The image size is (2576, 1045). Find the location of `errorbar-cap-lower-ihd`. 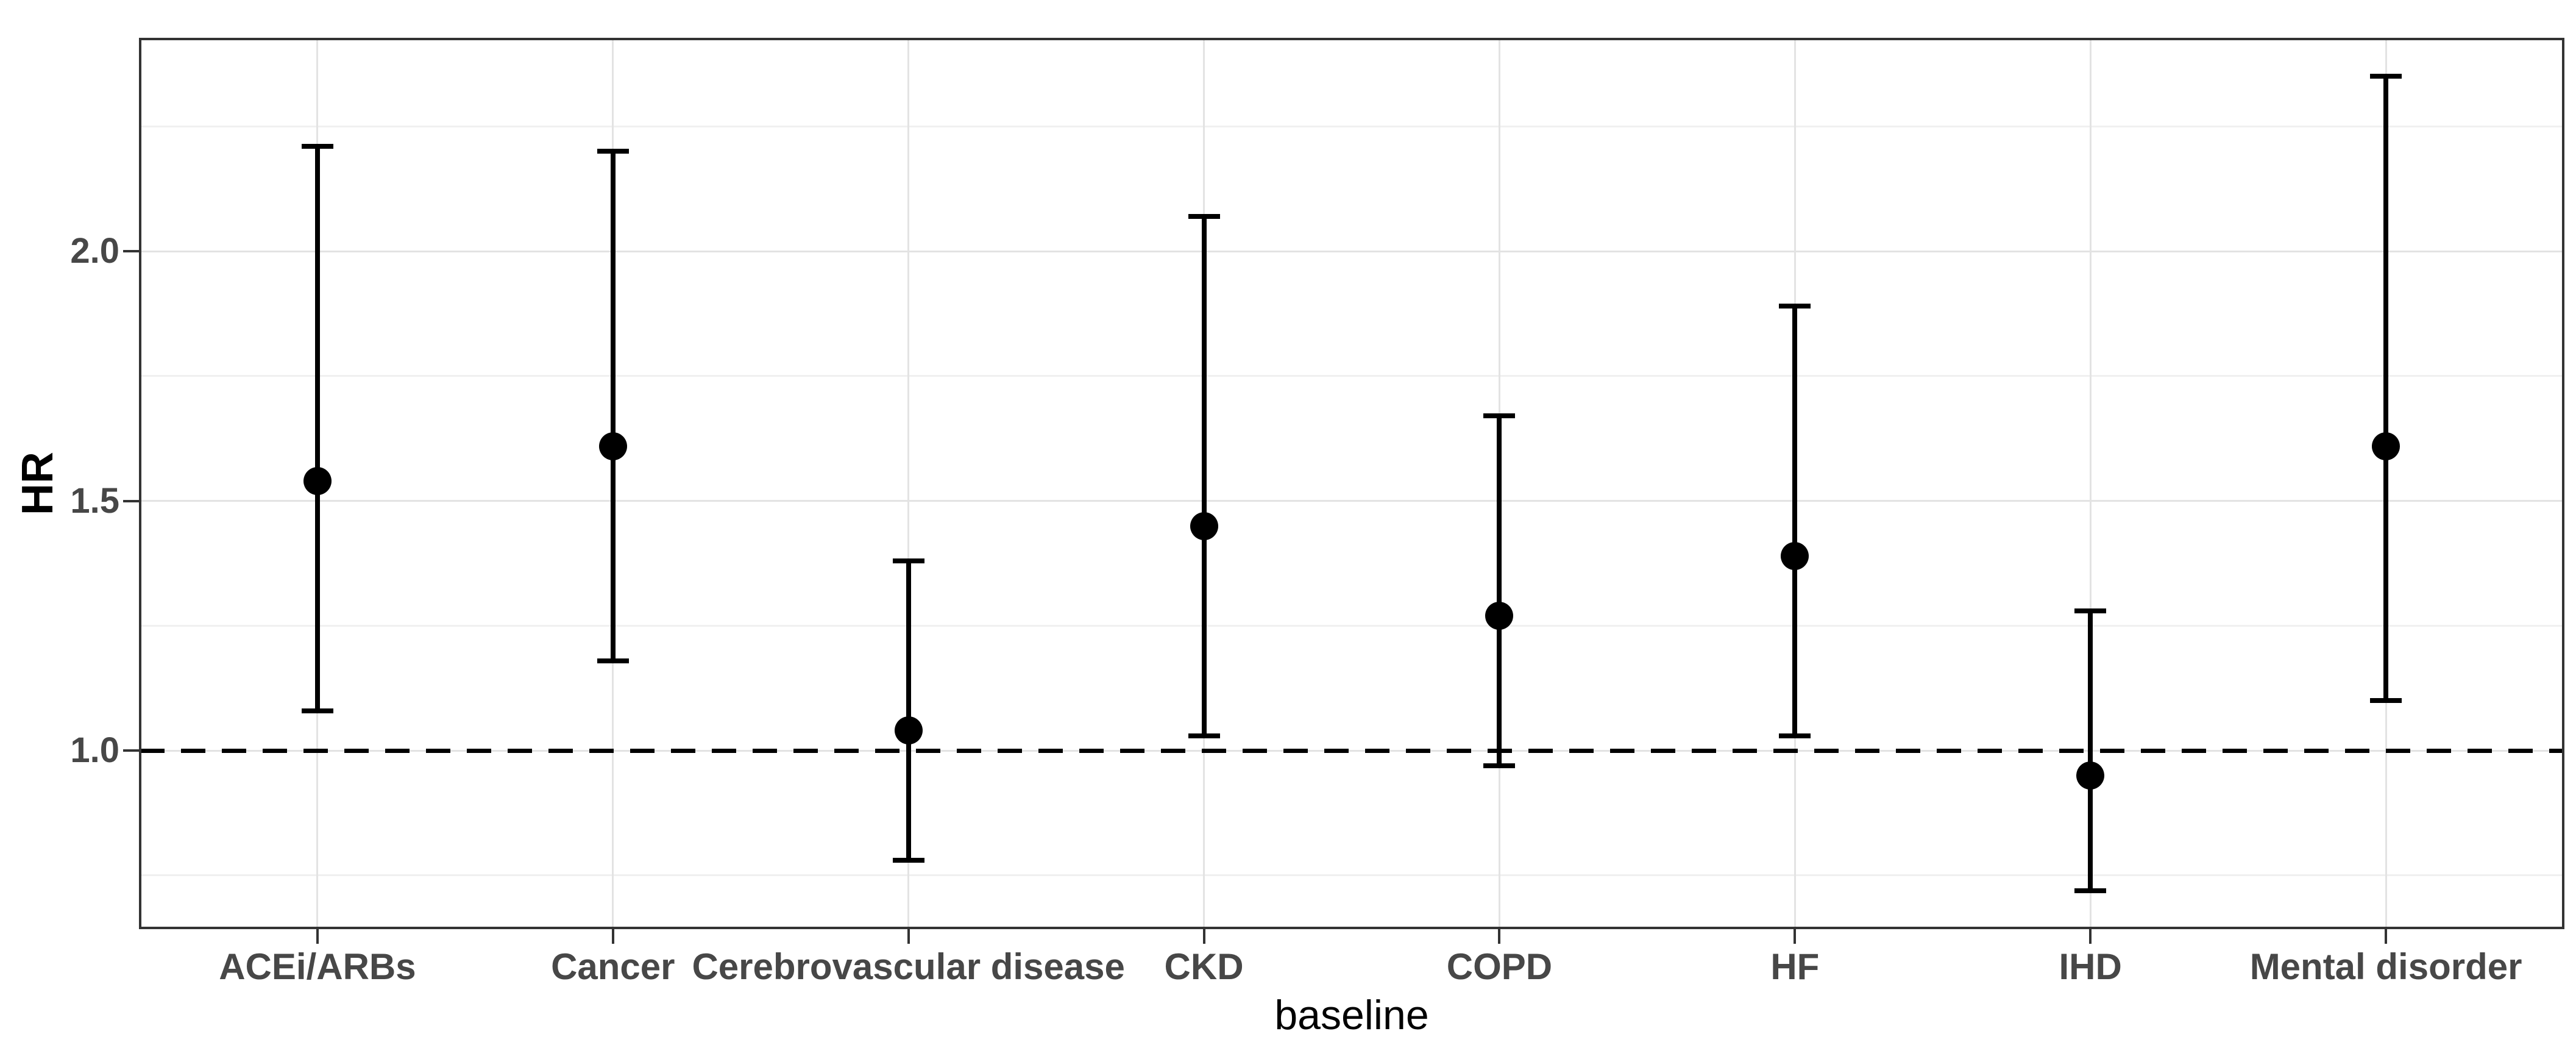

errorbar-cap-lower-ihd is located at coordinates (2090, 890).